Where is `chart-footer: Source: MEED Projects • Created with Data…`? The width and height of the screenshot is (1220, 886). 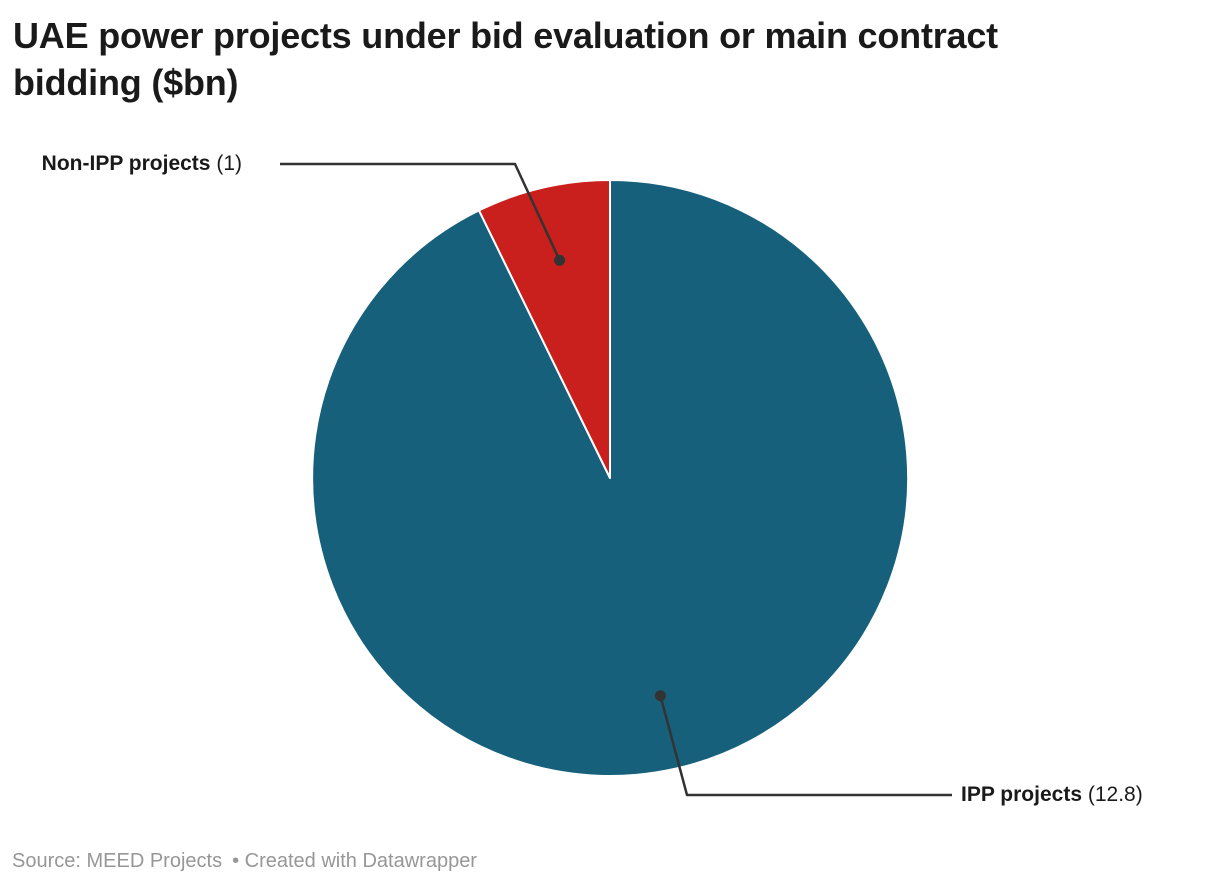 chart-footer: Source: MEED Projects • Created with Data… is located at coordinates (244, 861).